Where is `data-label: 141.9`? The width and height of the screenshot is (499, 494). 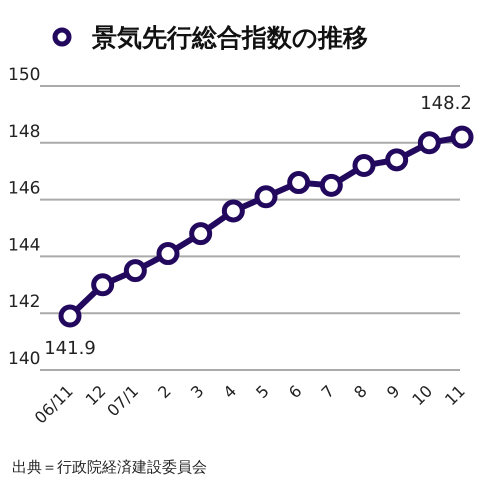 data-label: 141.9 is located at coordinates (70, 349).